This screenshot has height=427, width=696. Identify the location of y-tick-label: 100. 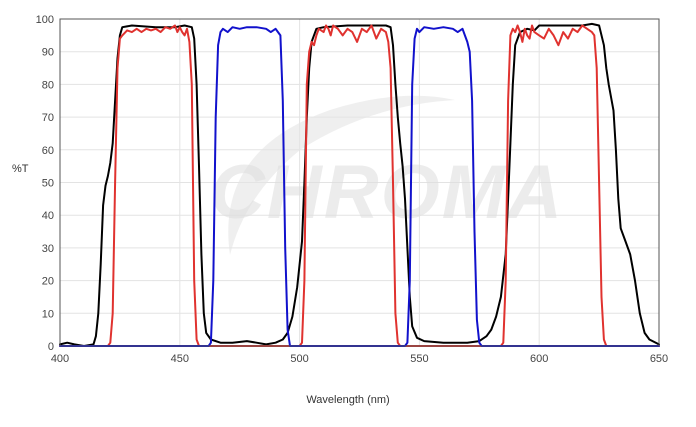
(45, 20).